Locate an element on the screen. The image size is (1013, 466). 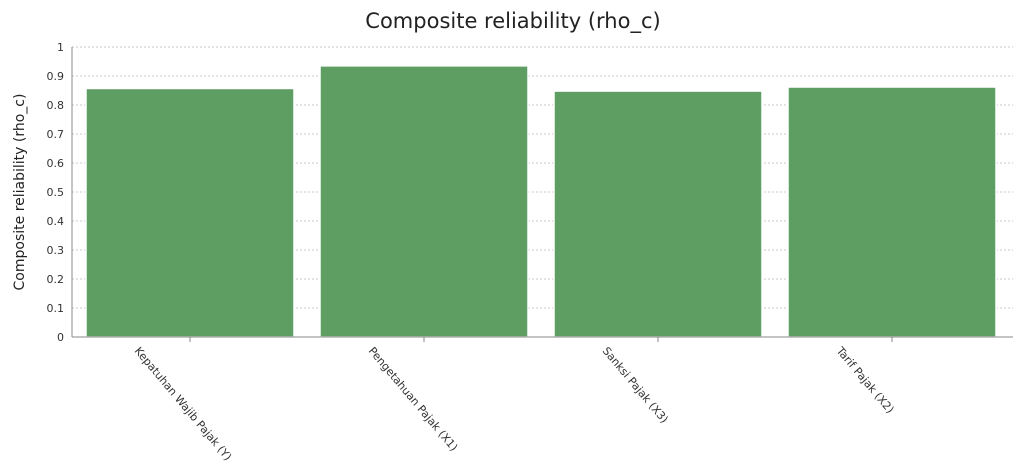
y-tick-label: 0.8 is located at coordinates (56, 105).